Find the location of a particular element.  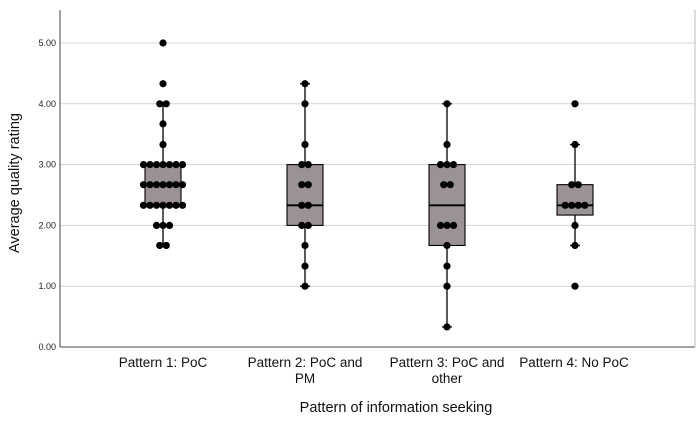

x-category-label: Pattern 3: PoC and other is located at coordinates (447, 370).